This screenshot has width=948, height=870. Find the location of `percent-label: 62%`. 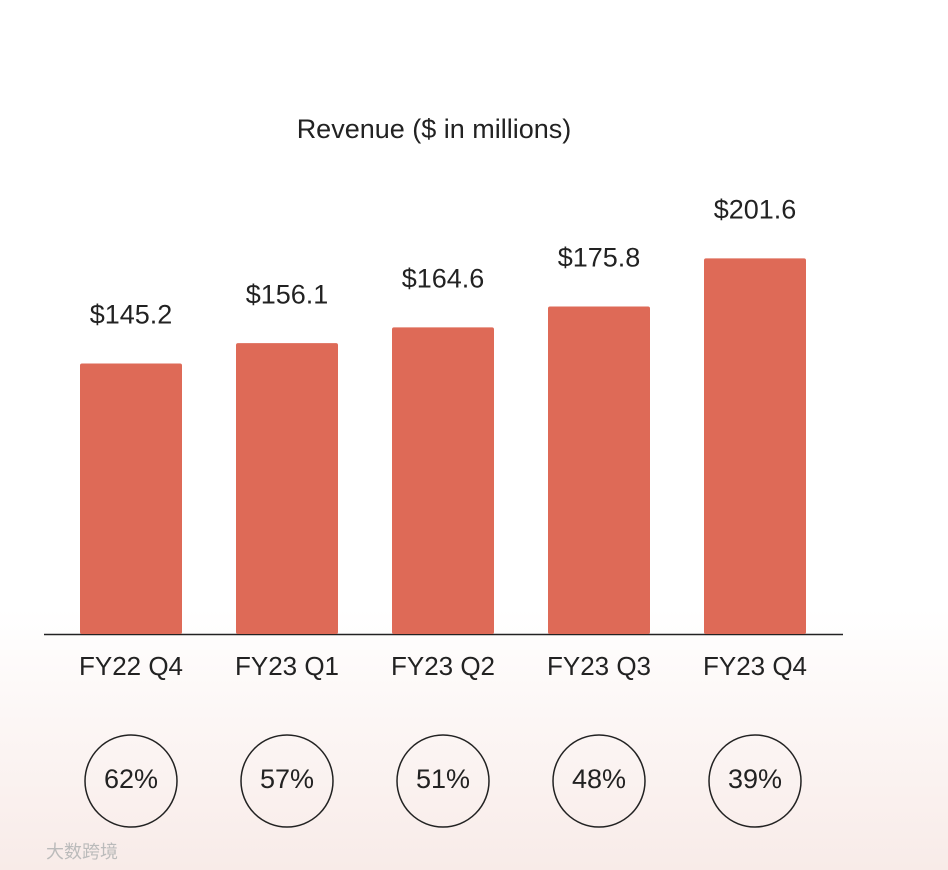

percent-label: 62% is located at coordinates (131, 779).